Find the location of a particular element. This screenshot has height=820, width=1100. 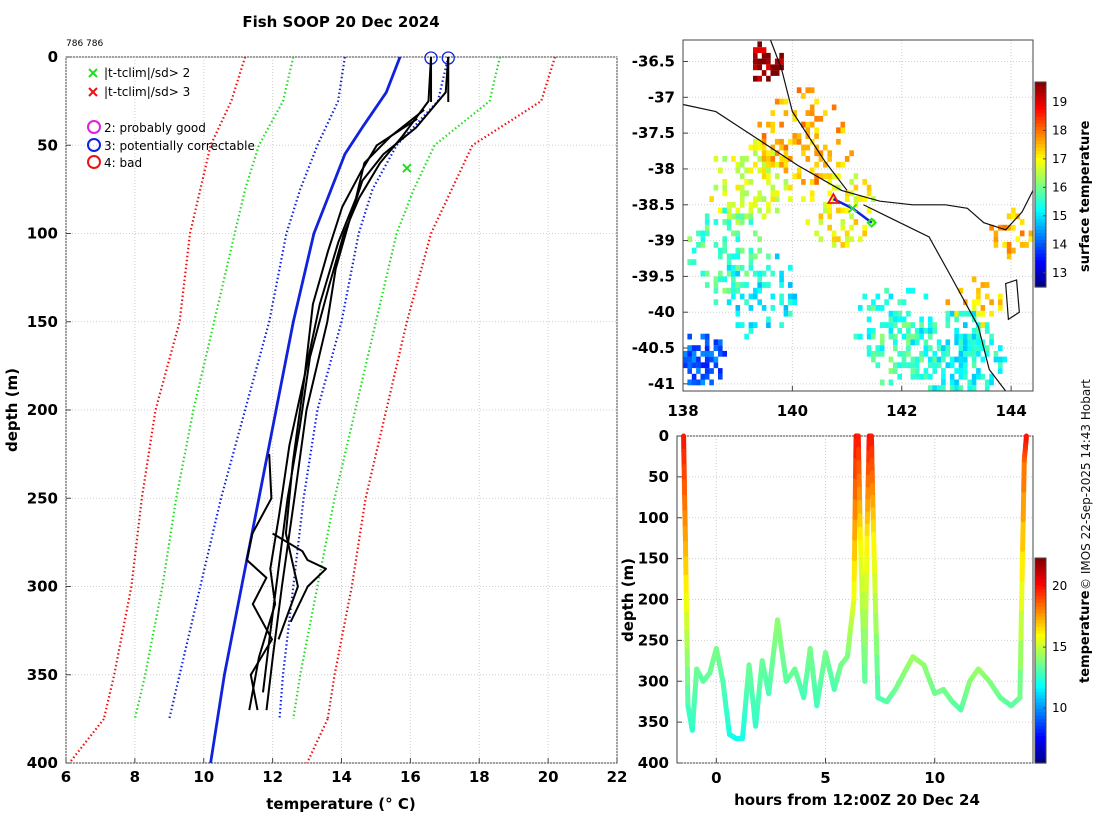

y-tick-label: 50 is located at coordinates (47, 145).